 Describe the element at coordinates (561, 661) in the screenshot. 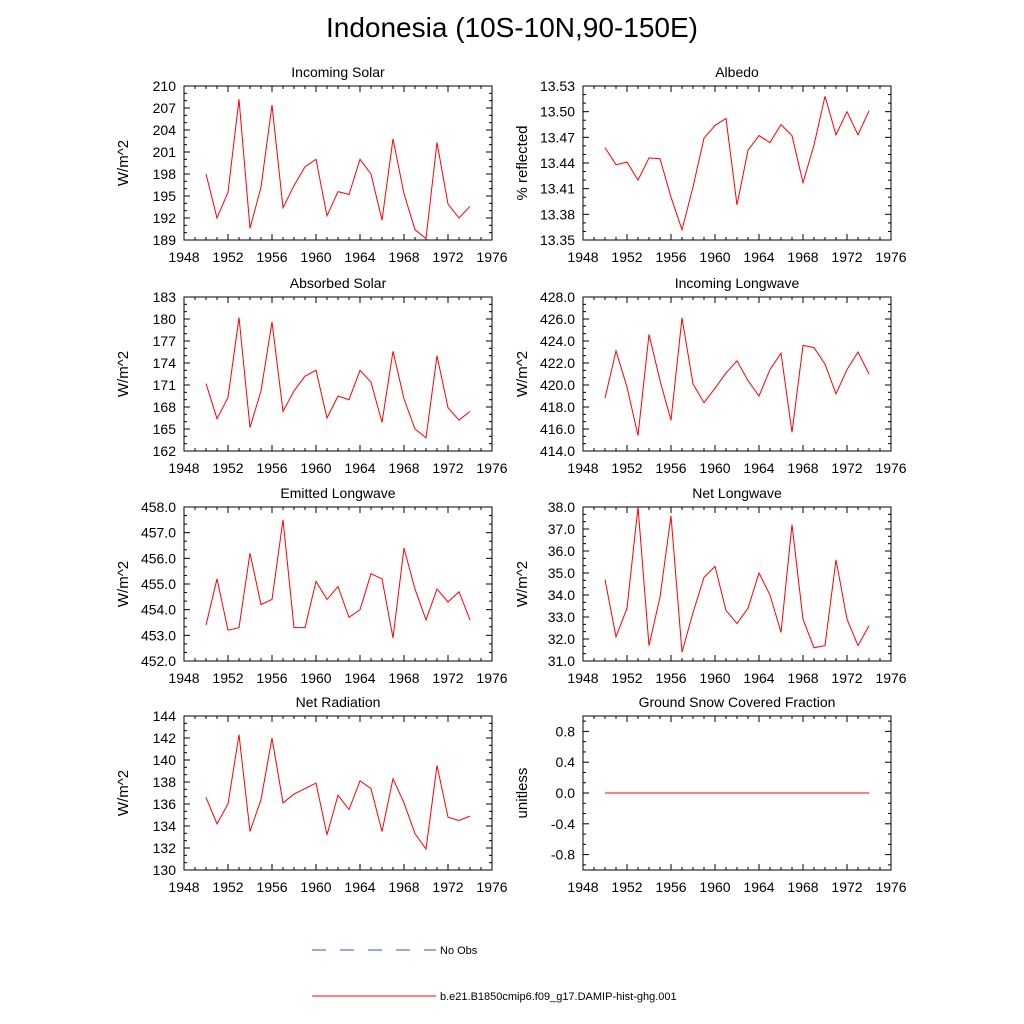

I see `y-tick-label: 31.0` at that location.